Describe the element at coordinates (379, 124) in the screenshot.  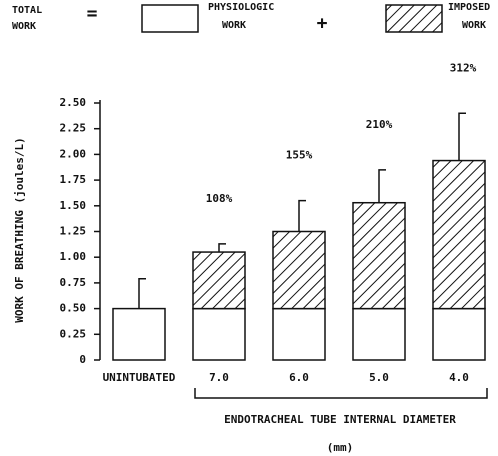
I see `annotation: 210%` at that location.